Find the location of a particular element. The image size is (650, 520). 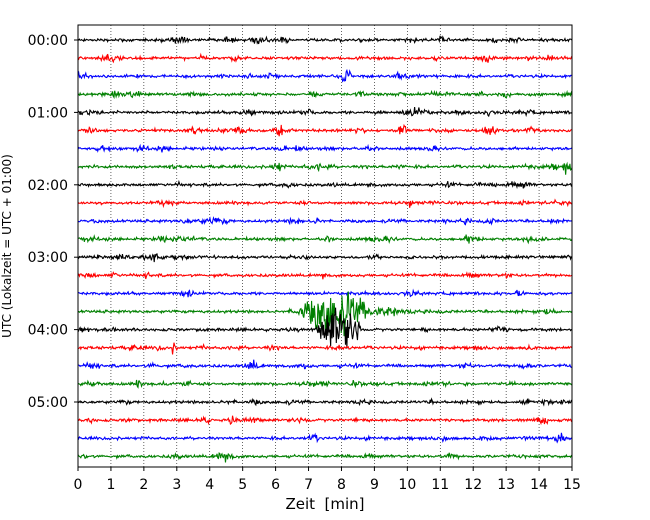

x-tick-label: 15 is located at coordinates (572, 485).